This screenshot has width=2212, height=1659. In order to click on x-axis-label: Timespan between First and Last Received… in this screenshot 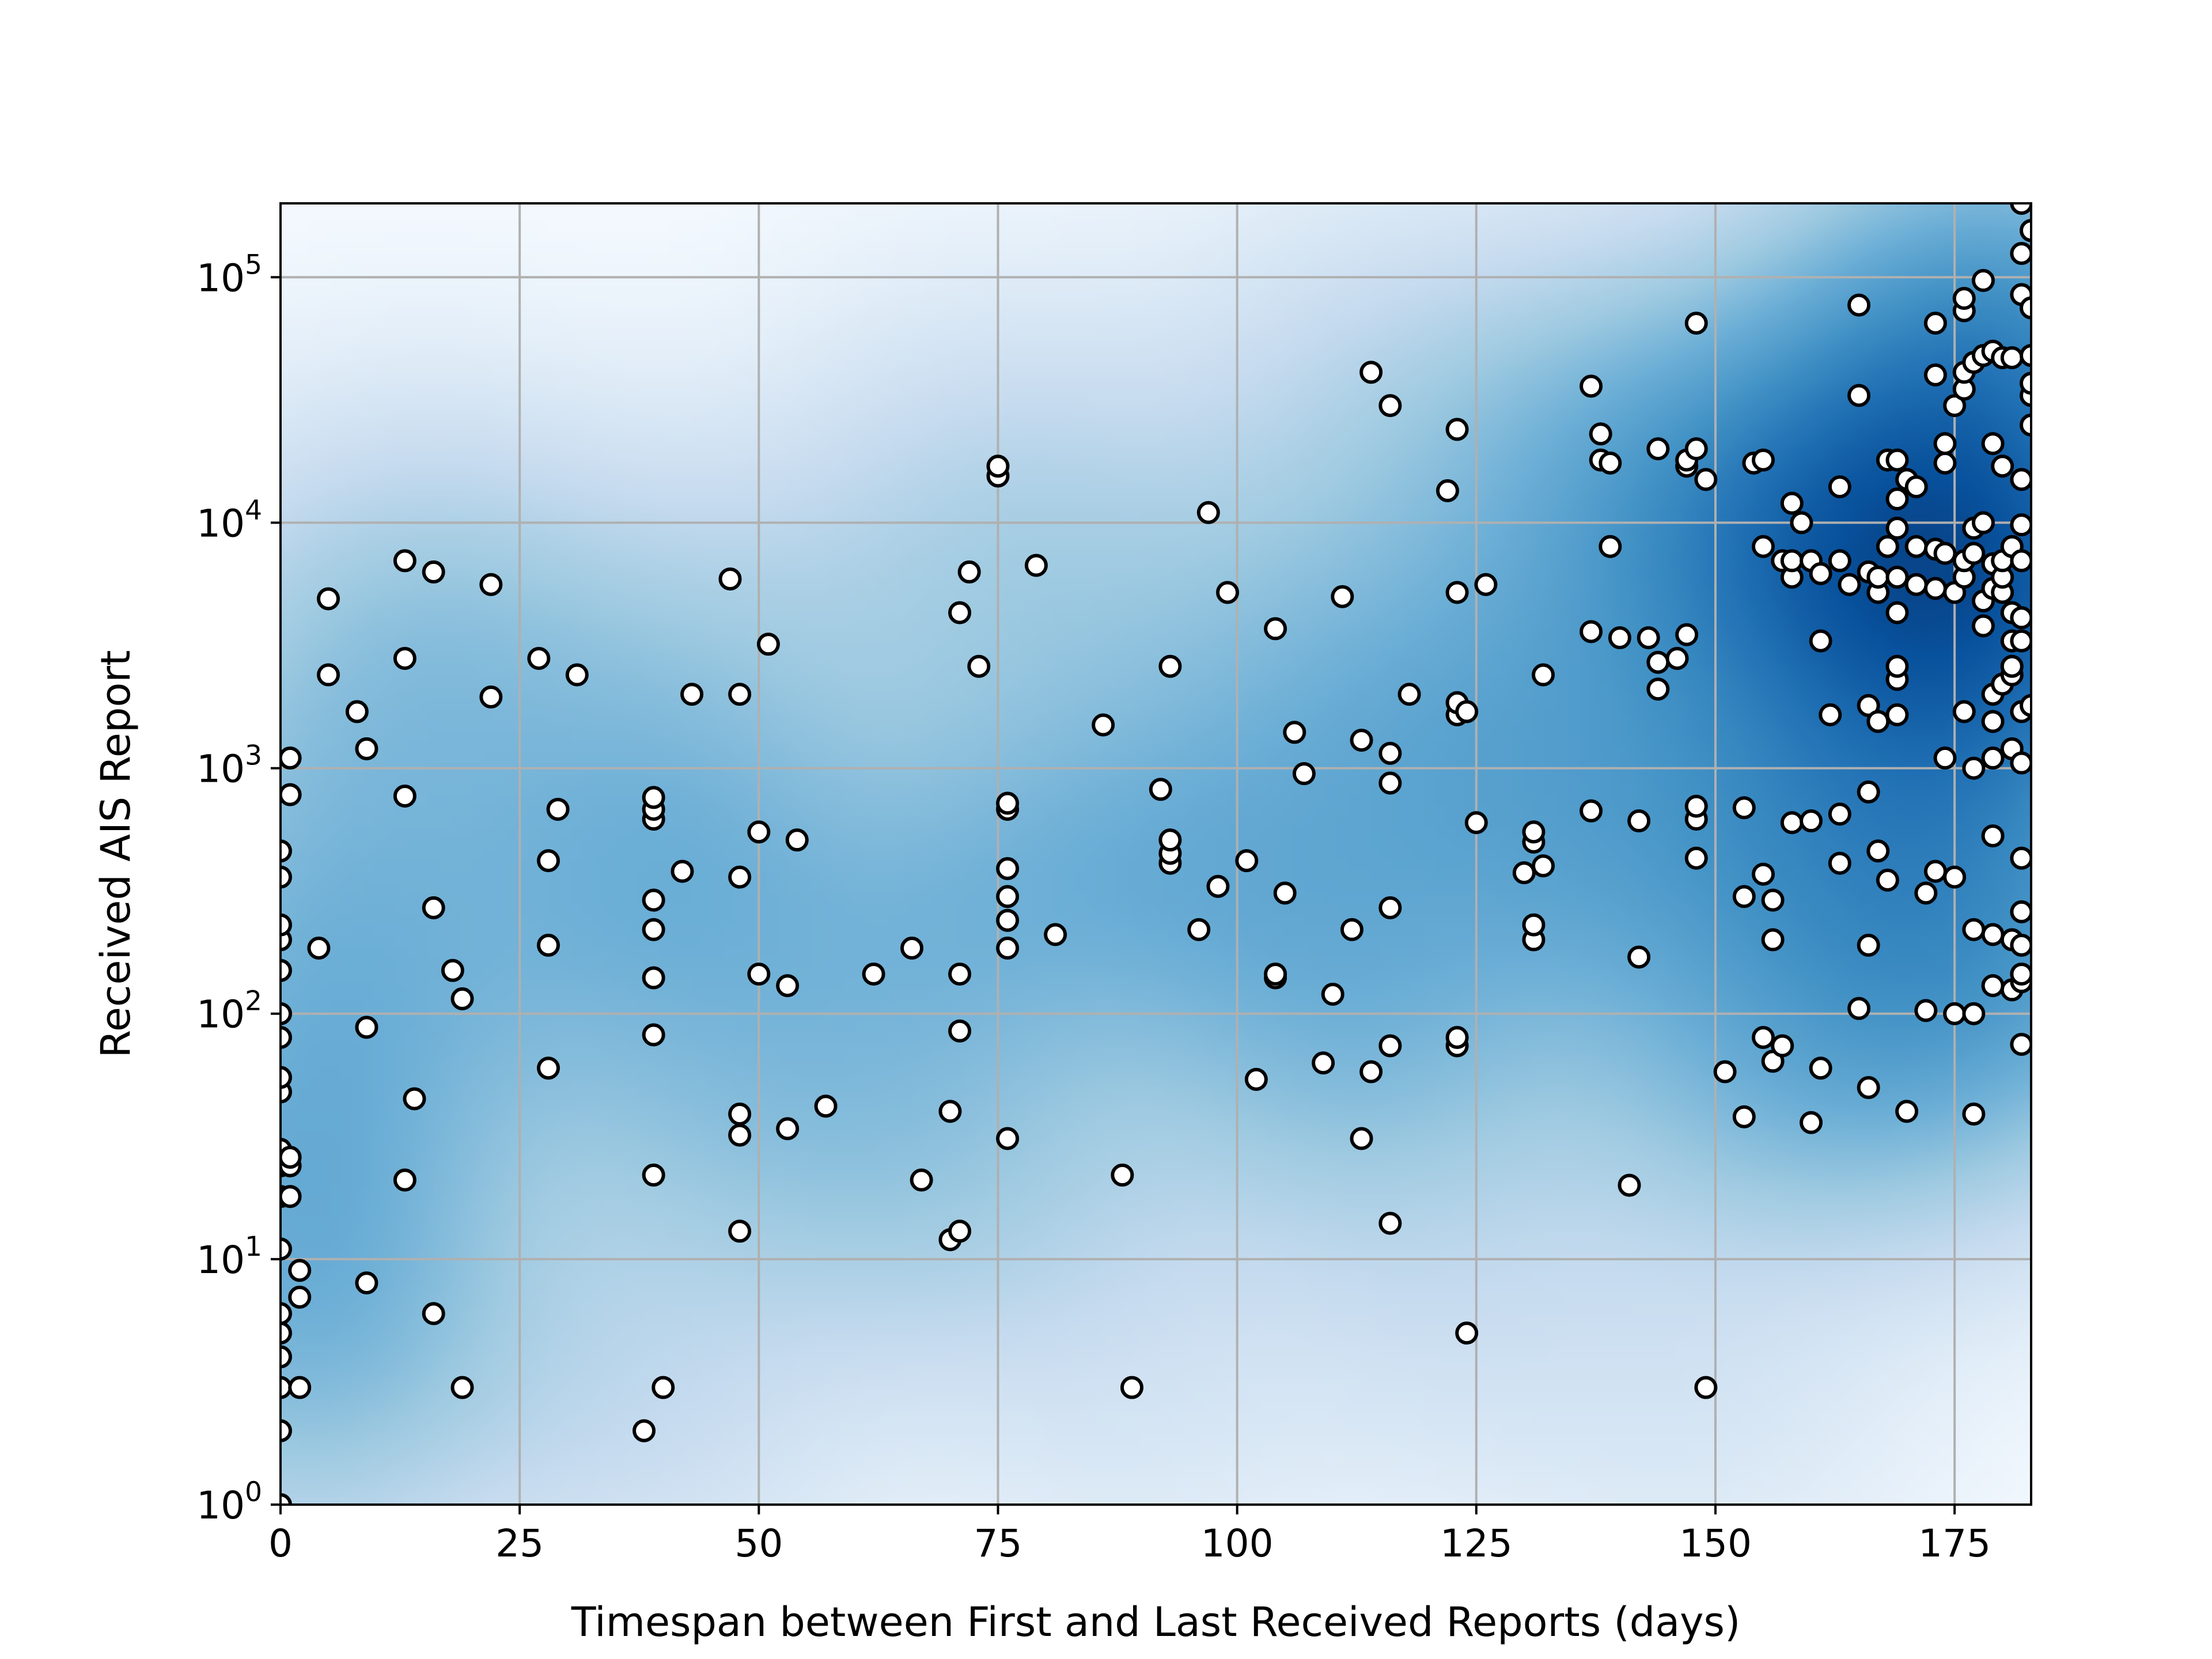, I will do `click(1156, 1622)`.